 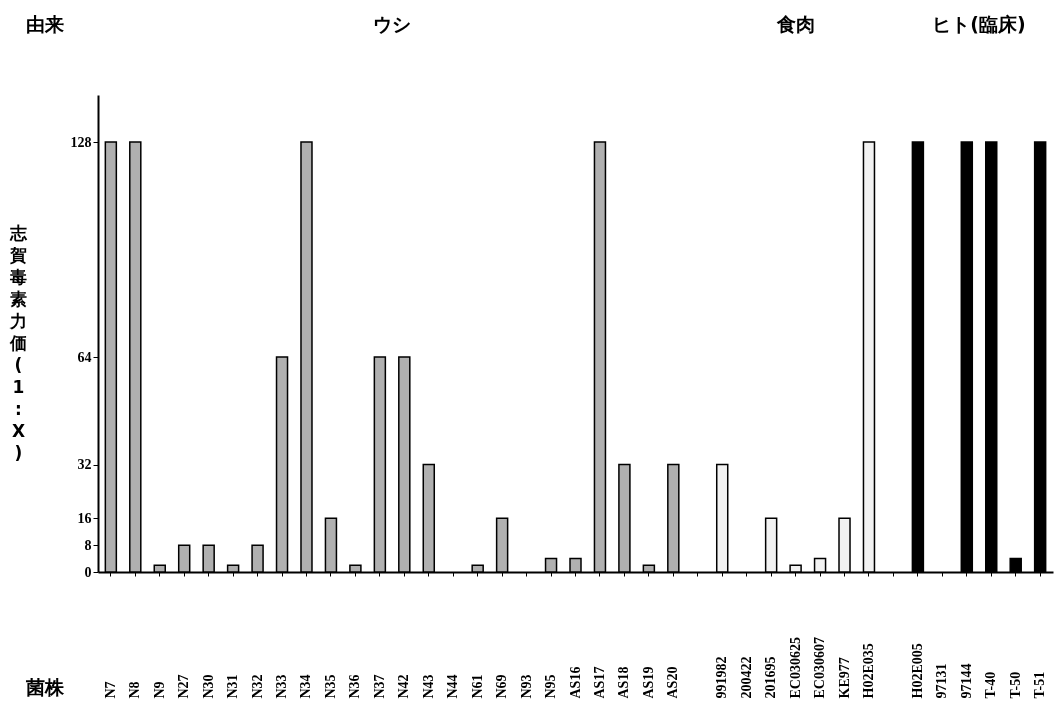 I want to click on x-tick-label: N37, so click(x=379, y=686).